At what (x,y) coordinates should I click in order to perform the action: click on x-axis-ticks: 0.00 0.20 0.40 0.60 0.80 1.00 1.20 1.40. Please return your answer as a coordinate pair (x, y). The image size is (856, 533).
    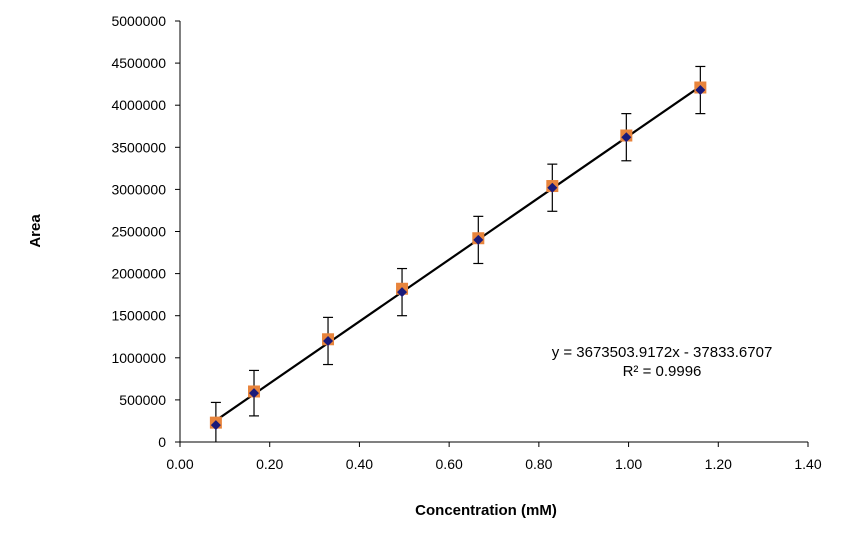
    Looking at the image, I should click on (494, 457).